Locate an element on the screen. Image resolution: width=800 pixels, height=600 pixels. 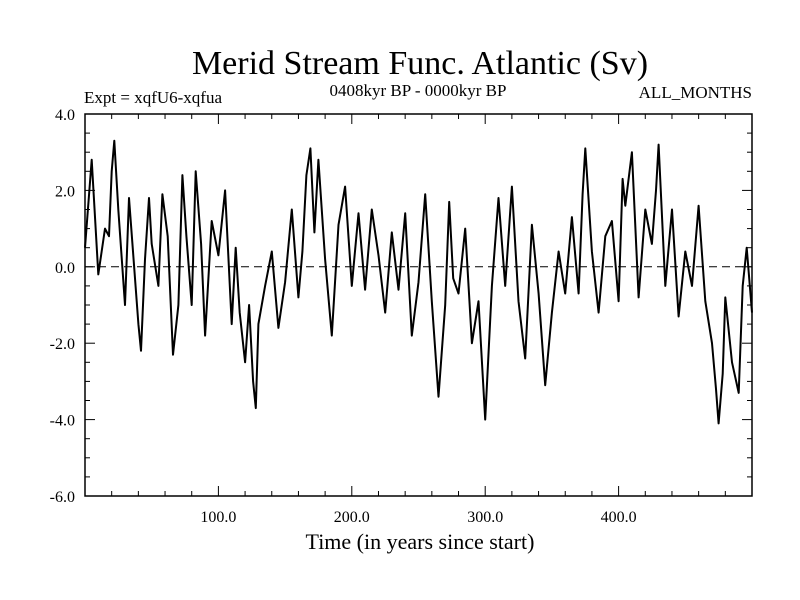
x-tick-label: 400.0 is located at coordinates (619, 517).